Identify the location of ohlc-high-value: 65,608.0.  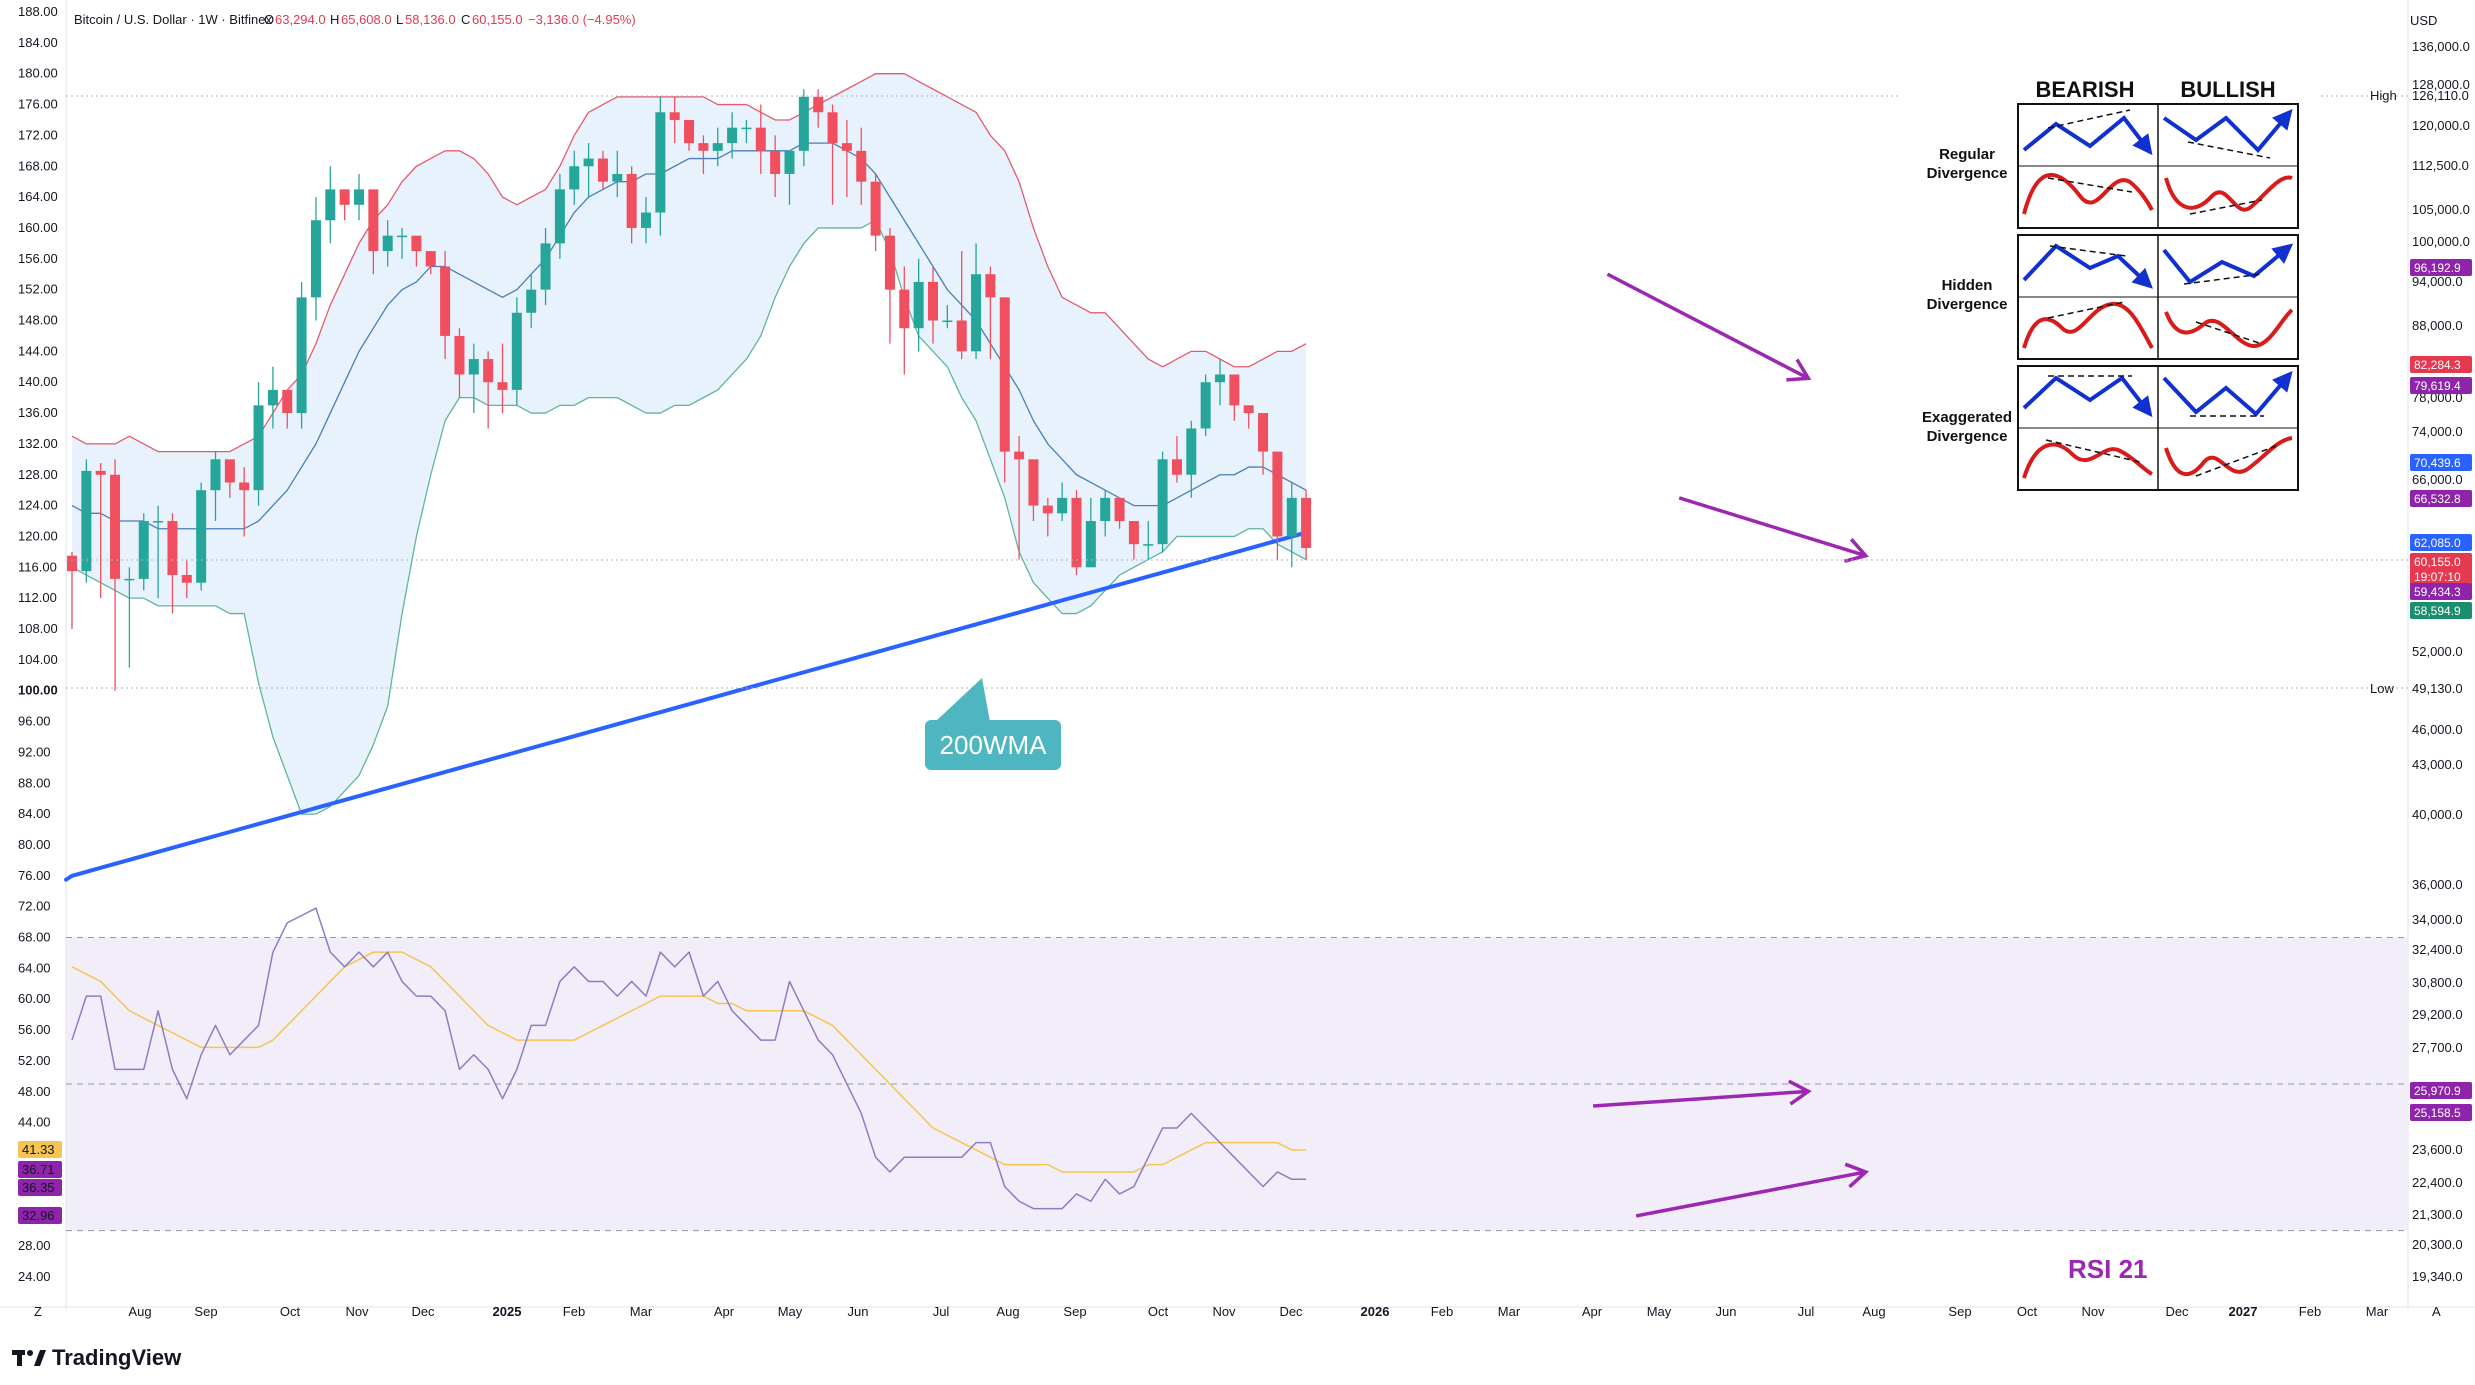
(366, 19).